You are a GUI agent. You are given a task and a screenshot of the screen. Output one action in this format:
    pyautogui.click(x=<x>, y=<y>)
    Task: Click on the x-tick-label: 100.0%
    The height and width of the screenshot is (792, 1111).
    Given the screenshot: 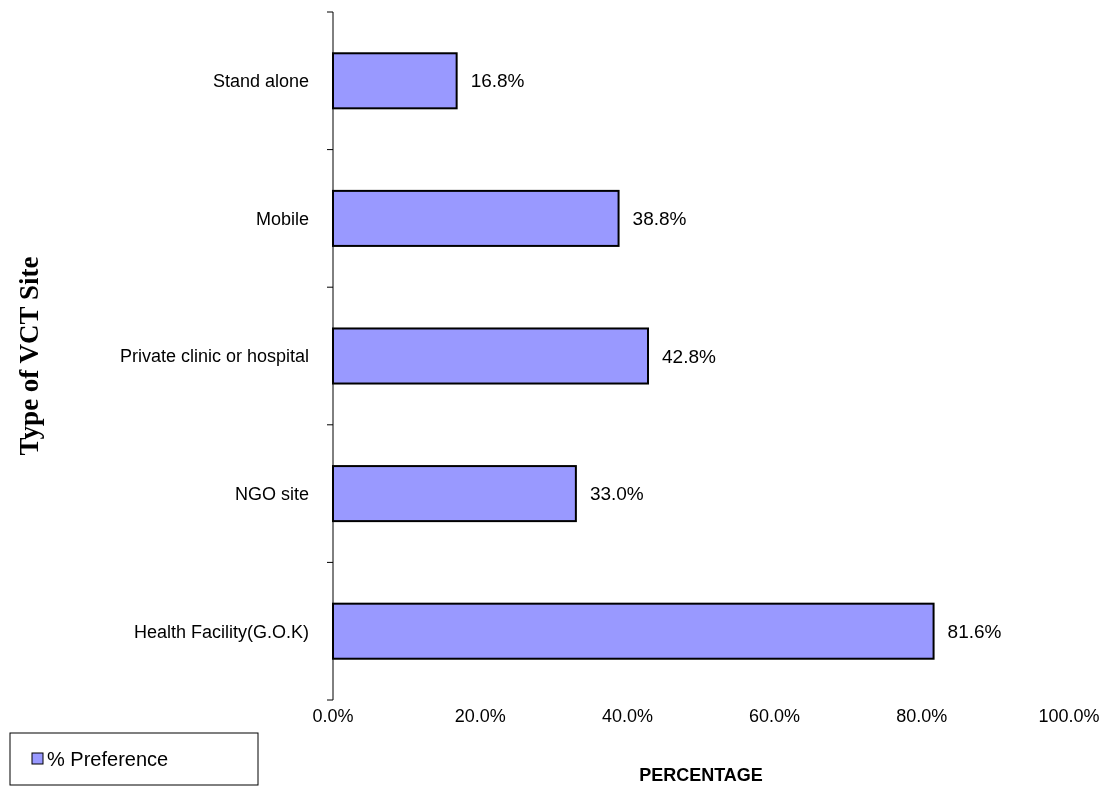 What is the action you would take?
    pyautogui.click(x=1069, y=716)
    